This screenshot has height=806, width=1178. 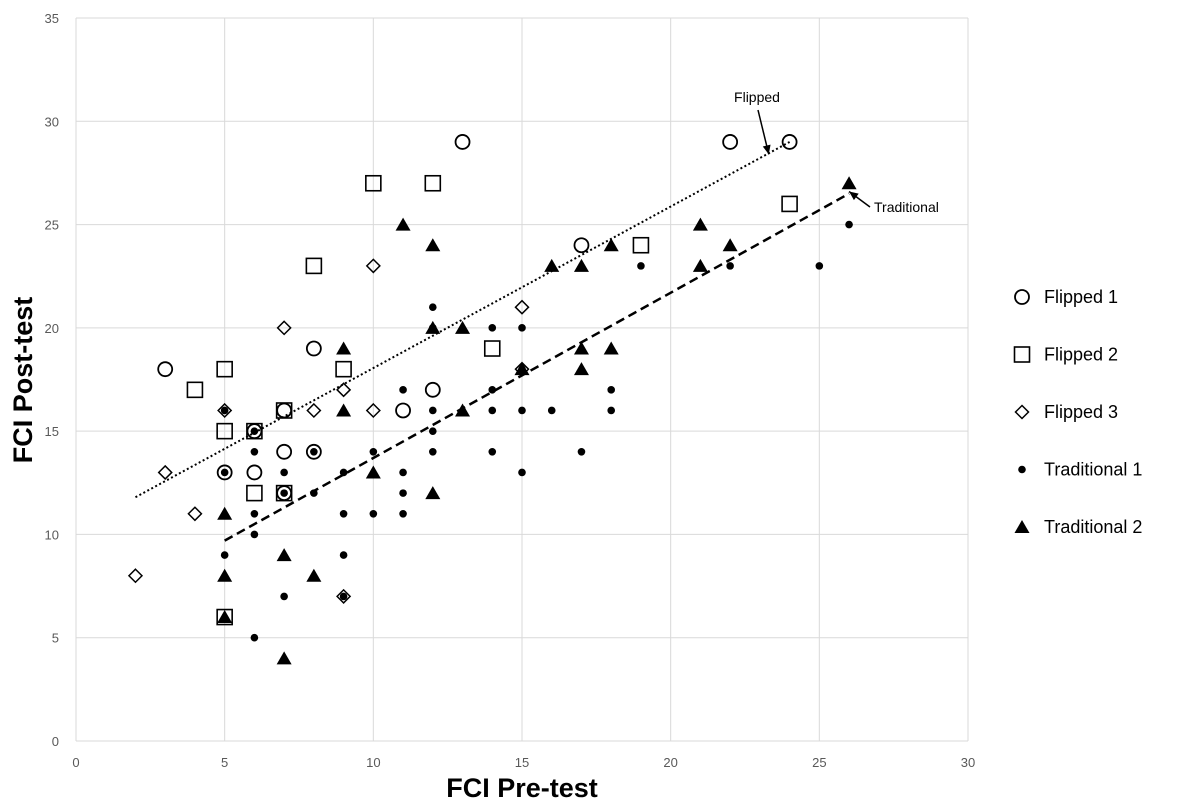 I want to click on y-tick-label: 30, so click(x=52, y=121).